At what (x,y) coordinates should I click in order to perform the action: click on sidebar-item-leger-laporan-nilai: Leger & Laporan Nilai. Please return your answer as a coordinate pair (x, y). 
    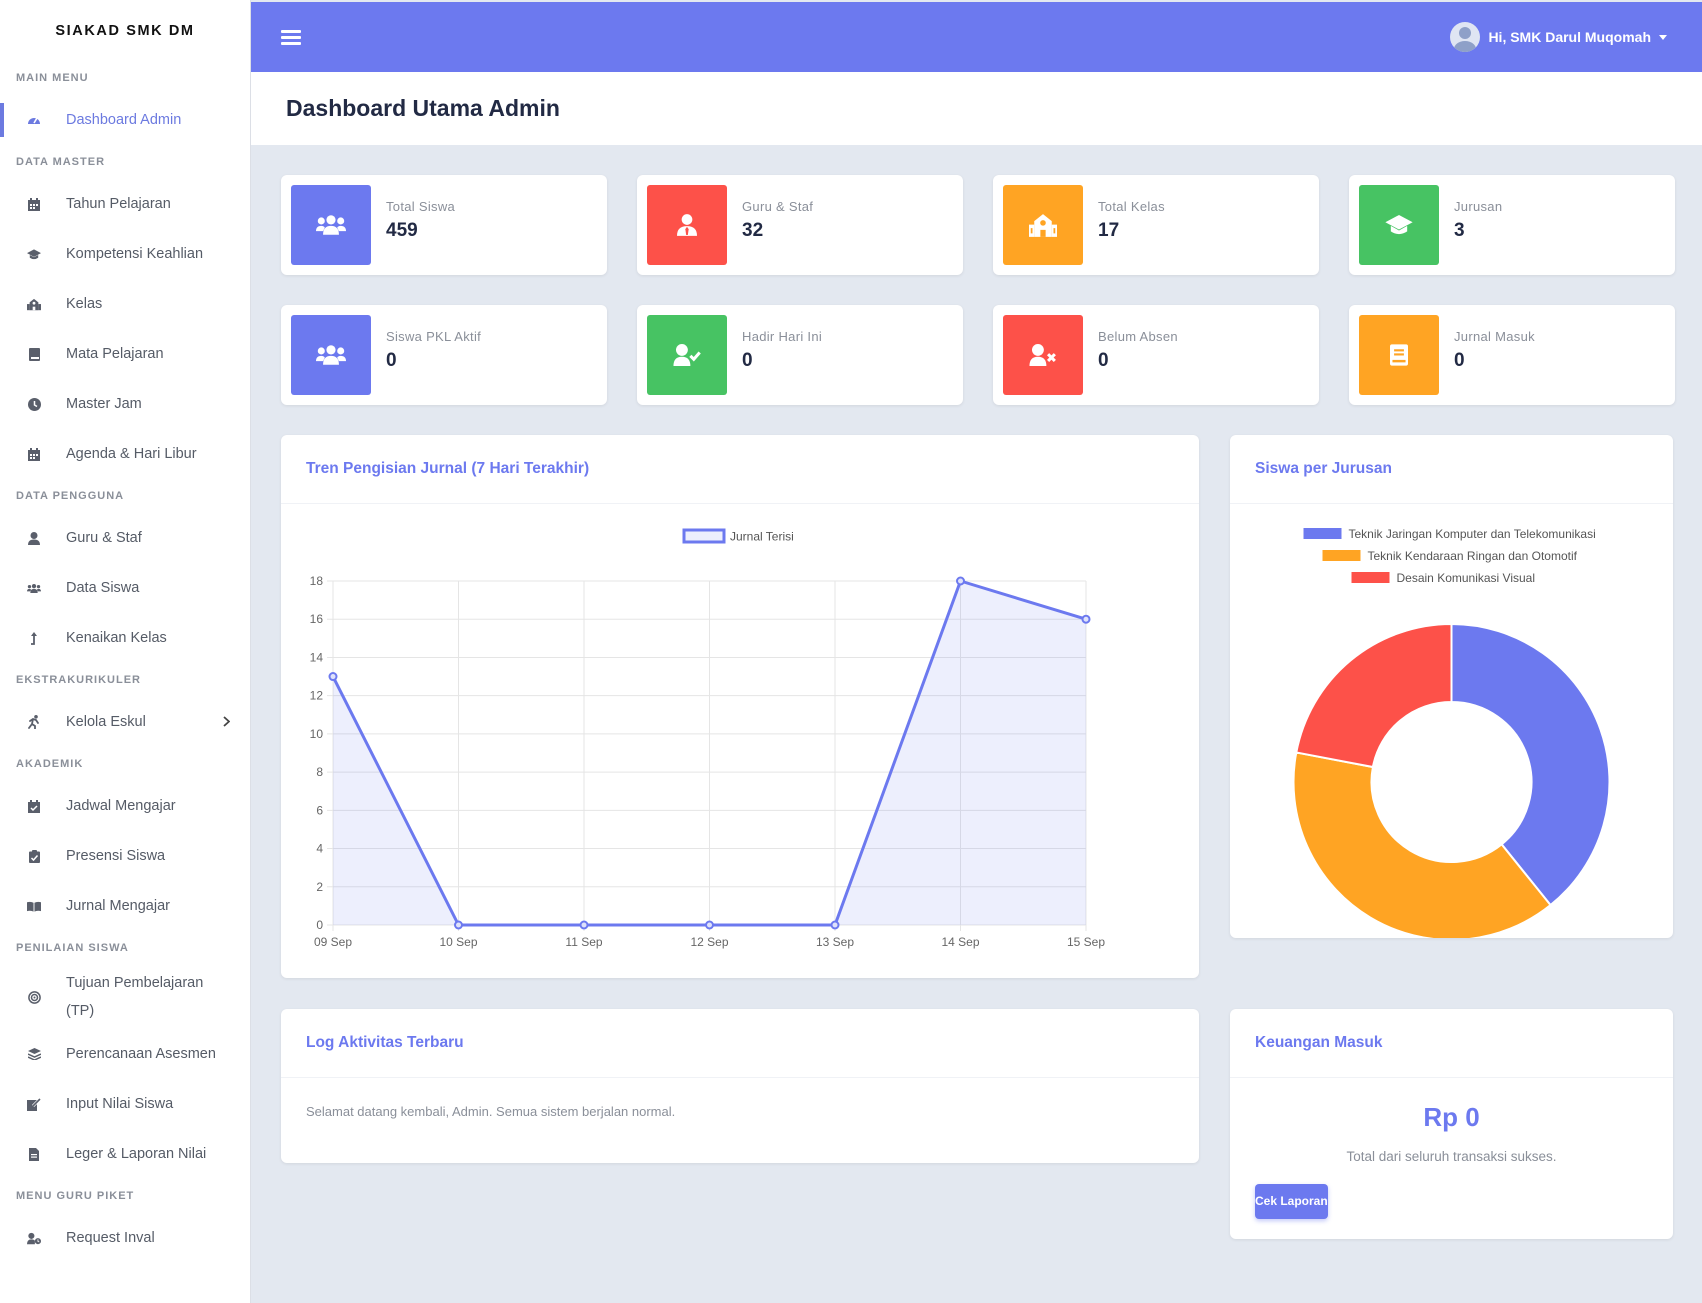
    Looking at the image, I should click on (125, 1154).